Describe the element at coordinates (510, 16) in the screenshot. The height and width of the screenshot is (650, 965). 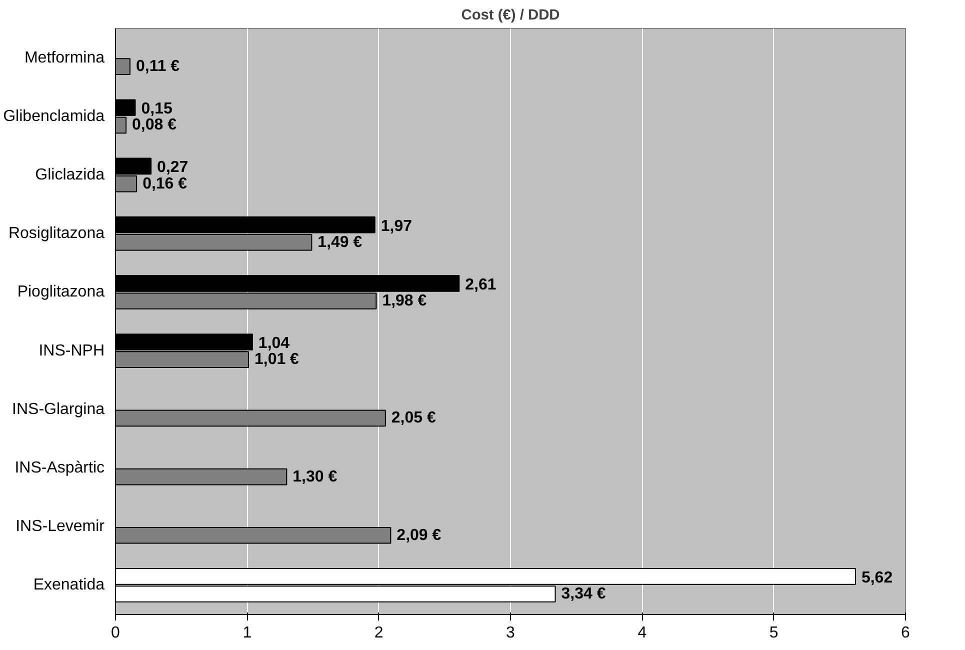
I see `chart-title: Cost (€) / DDD` at that location.